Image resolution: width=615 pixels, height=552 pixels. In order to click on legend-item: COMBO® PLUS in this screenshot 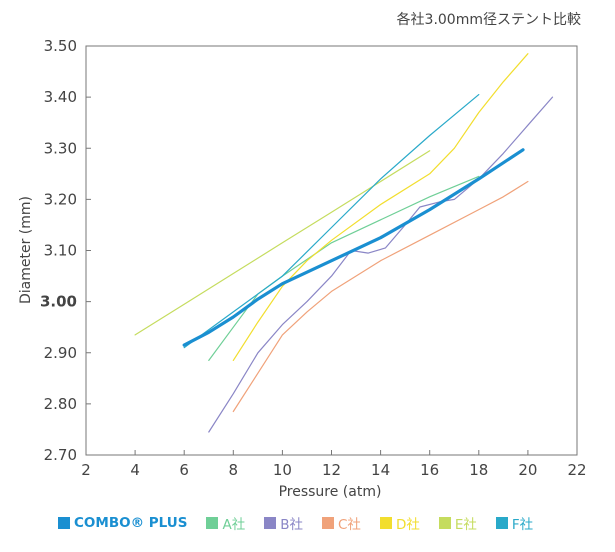, I will do `click(122, 523)`.